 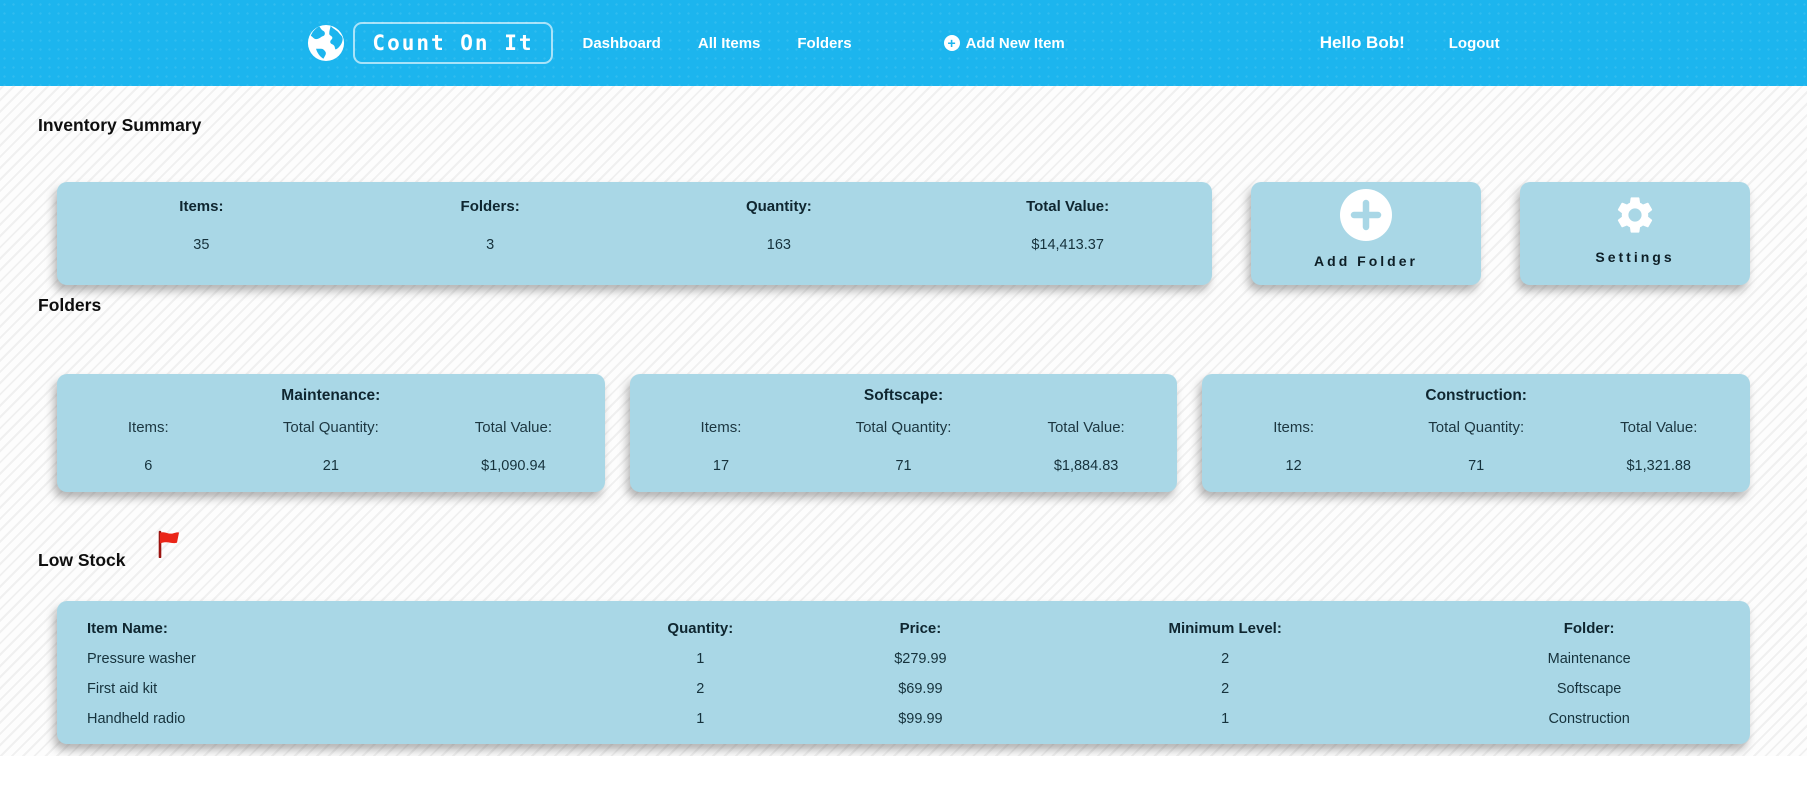 I want to click on cell-price: $99.99, so click(x=920, y=719).